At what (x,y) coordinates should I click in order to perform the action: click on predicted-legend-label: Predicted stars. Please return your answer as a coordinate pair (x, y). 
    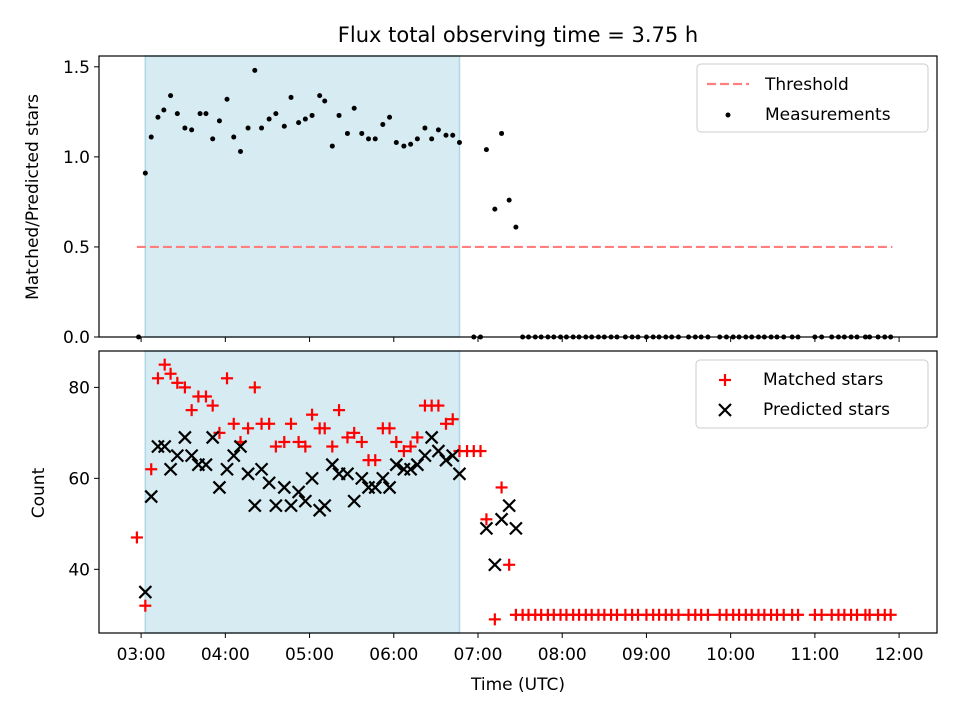
    Looking at the image, I should click on (826, 410).